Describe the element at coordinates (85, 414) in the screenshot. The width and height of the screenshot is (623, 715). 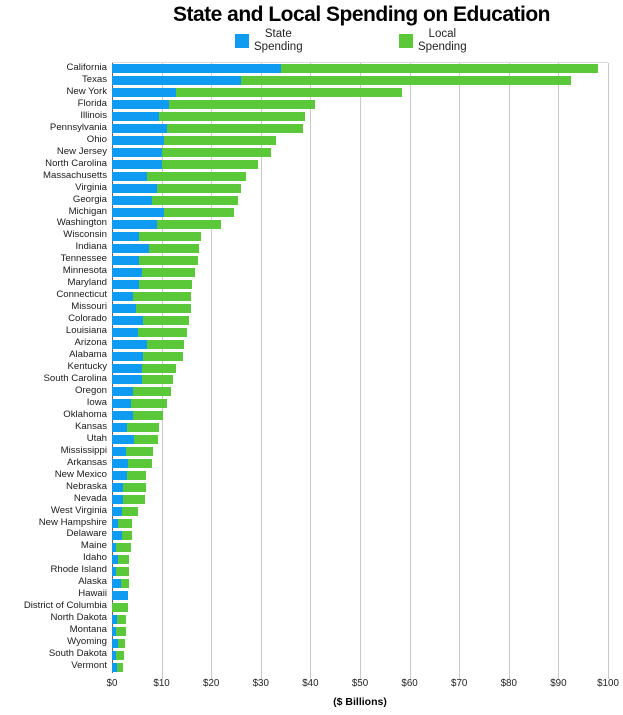
I see `category-label: Oklahoma` at that location.